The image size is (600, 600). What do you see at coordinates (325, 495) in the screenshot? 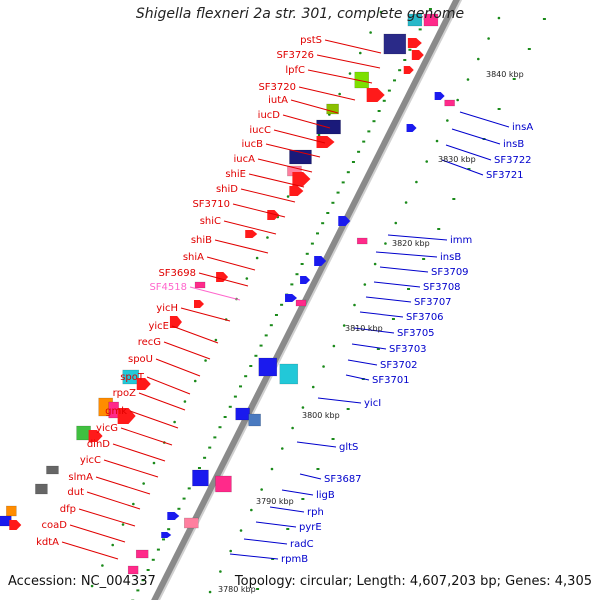
I see `gene-label-ligb: ligB` at bounding box center [325, 495].